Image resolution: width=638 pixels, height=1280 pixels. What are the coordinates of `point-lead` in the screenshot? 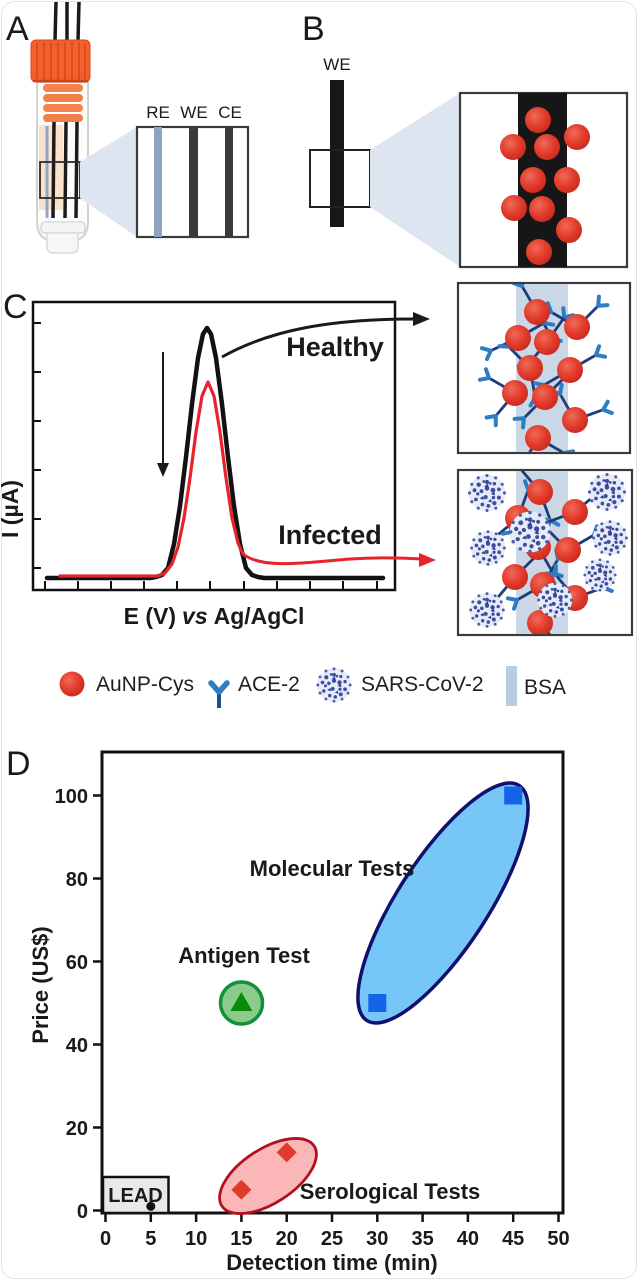 It's located at (151, 1206).